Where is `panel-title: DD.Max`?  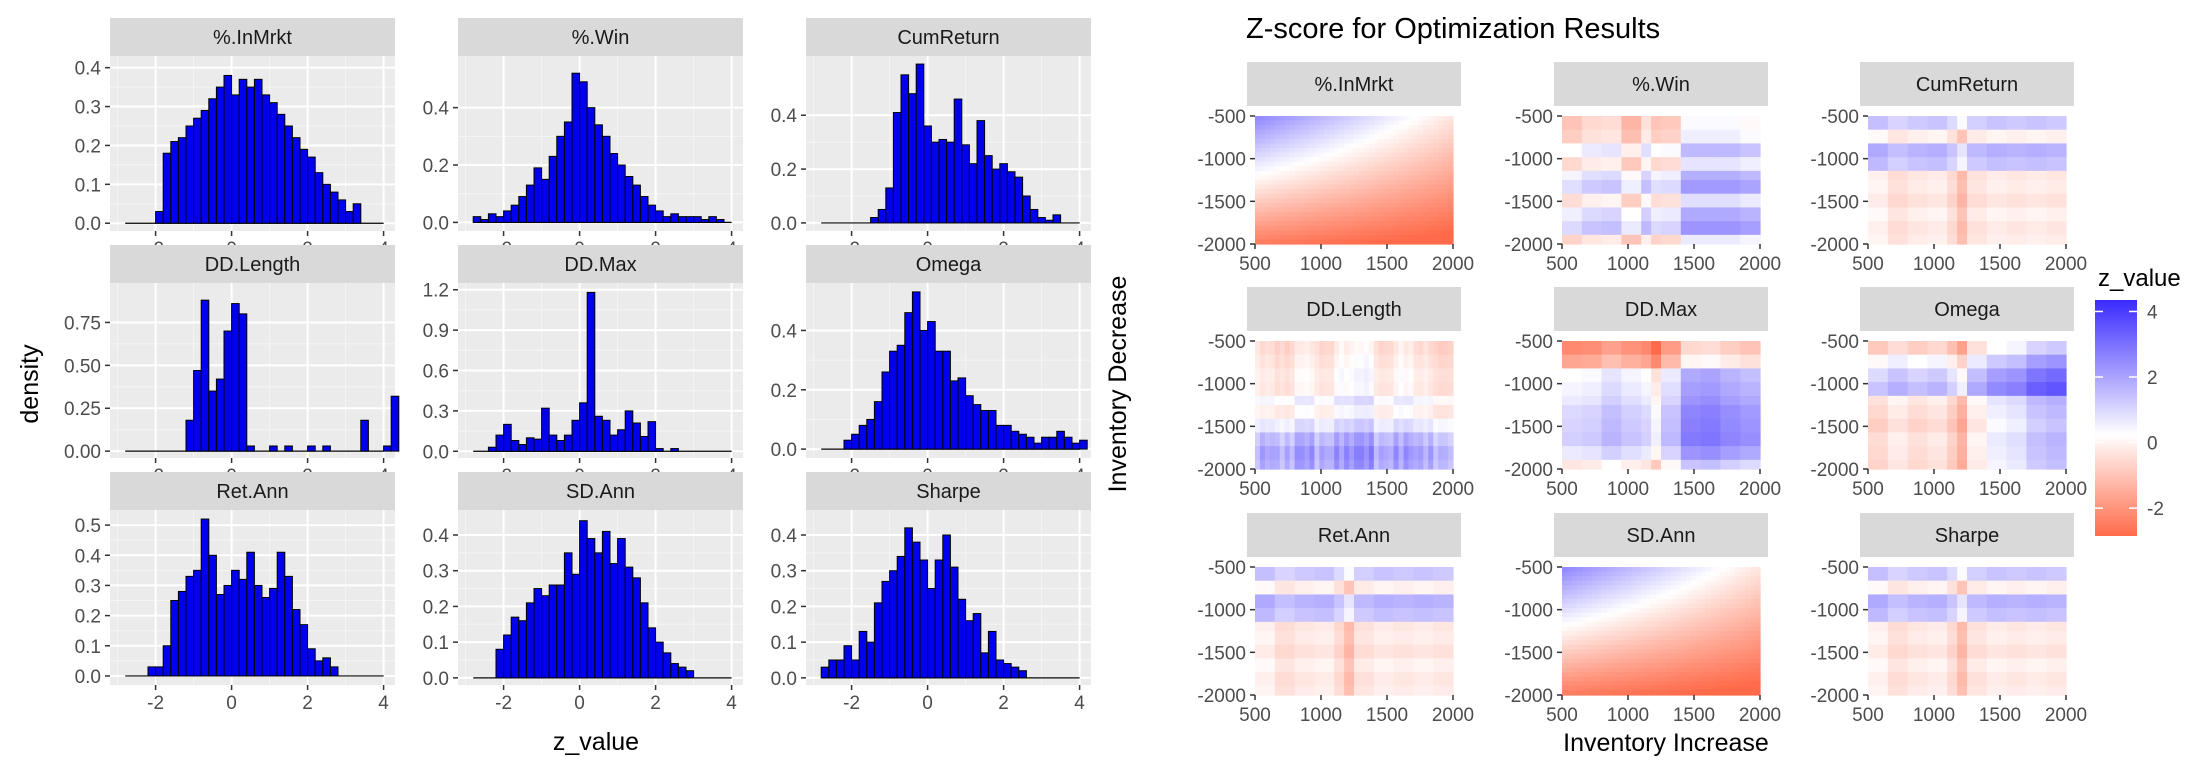
panel-title: DD.Max is located at coordinates (600, 265).